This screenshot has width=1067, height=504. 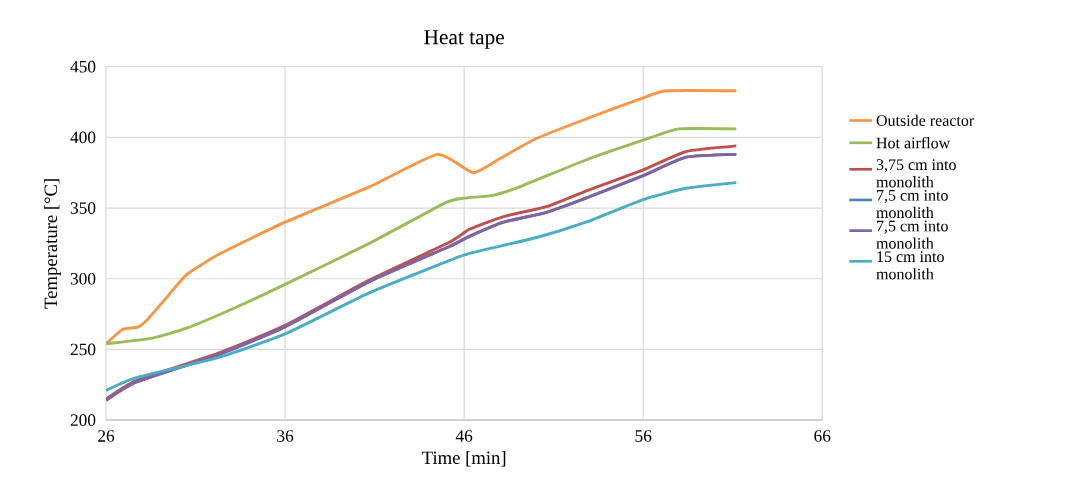 What do you see at coordinates (83, 66) in the screenshot?
I see `y-tick-label: 450` at bounding box center [83, 66].